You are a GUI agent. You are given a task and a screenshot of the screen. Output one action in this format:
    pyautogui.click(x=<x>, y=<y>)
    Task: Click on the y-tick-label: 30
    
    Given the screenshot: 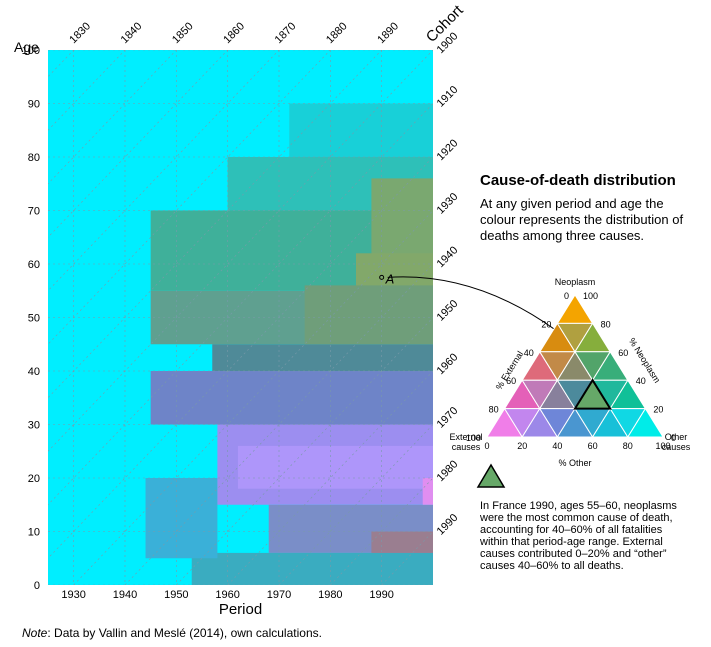 What is the action you would take?
    pyautogui.click(x=34, y=426)
    